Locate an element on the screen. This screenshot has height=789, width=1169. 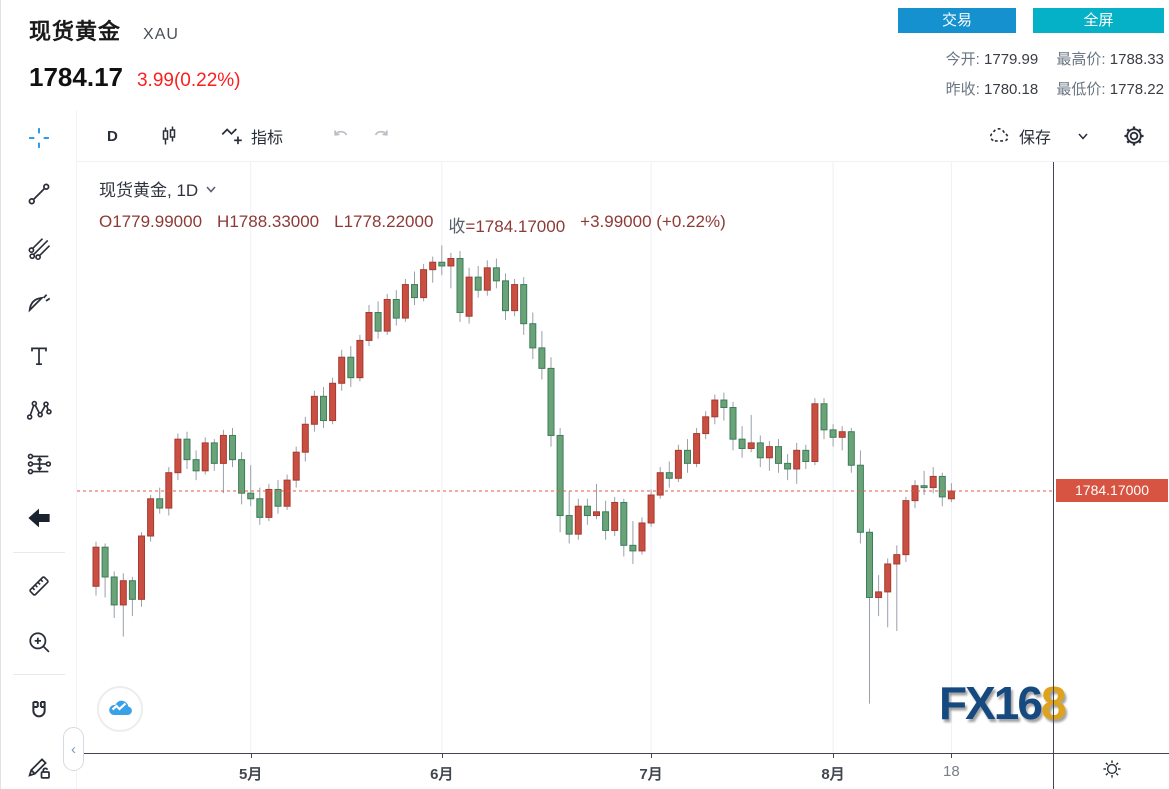
fx168-logo-main: FX16 is located at coordinates (991, 703).